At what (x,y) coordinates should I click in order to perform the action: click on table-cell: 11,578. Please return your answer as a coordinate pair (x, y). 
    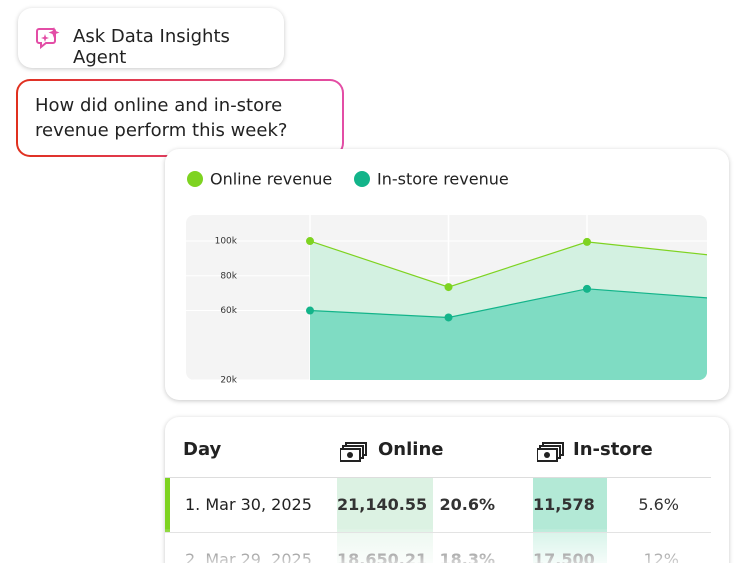
    Looking at the image, I should click on (564, 504).